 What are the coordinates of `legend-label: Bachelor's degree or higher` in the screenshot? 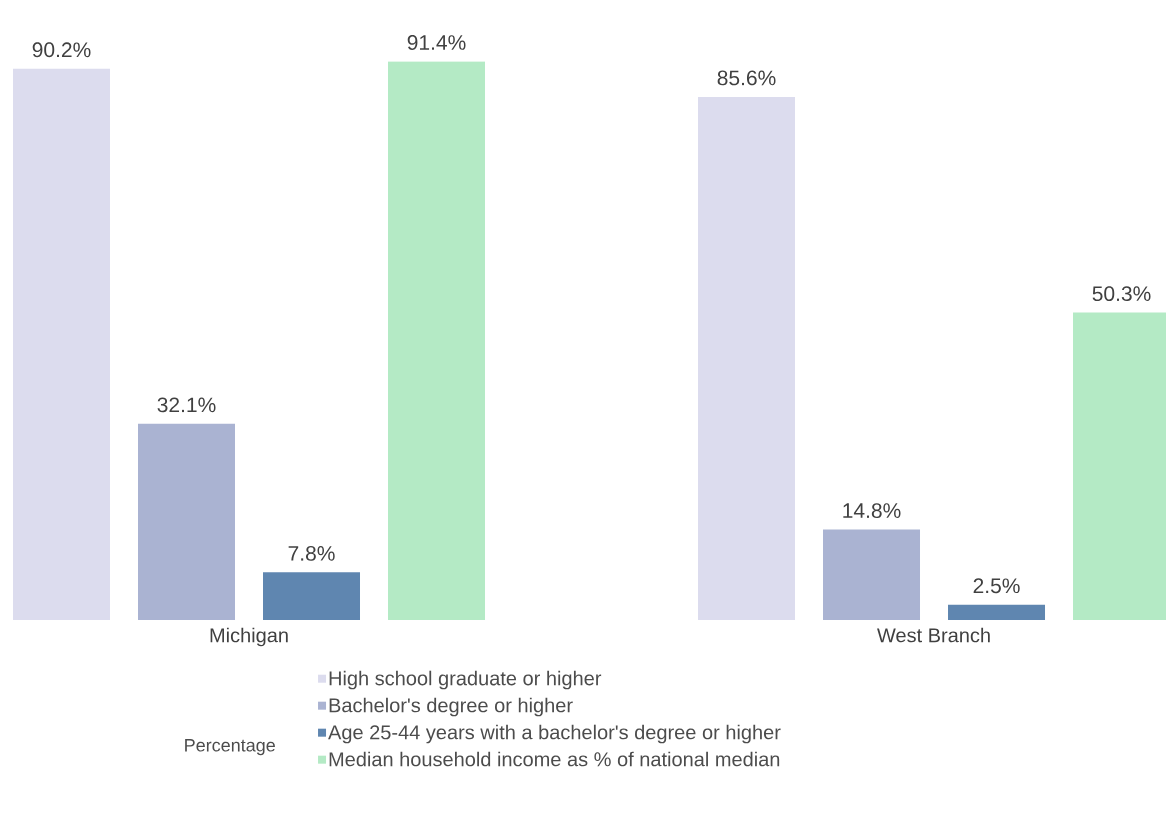 It's located at (451, 707).